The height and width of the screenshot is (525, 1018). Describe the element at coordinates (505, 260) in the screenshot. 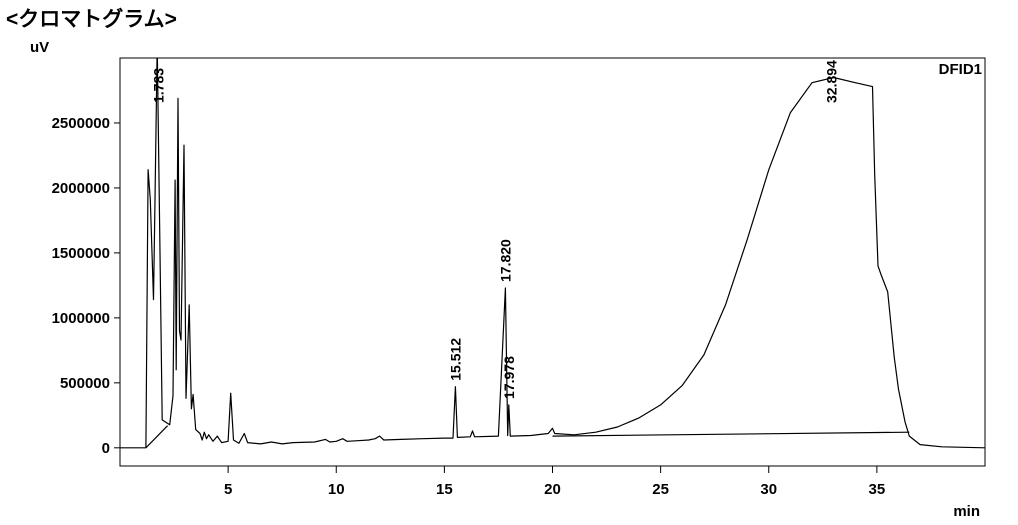

I see `peak-label: 17.820` at that location.